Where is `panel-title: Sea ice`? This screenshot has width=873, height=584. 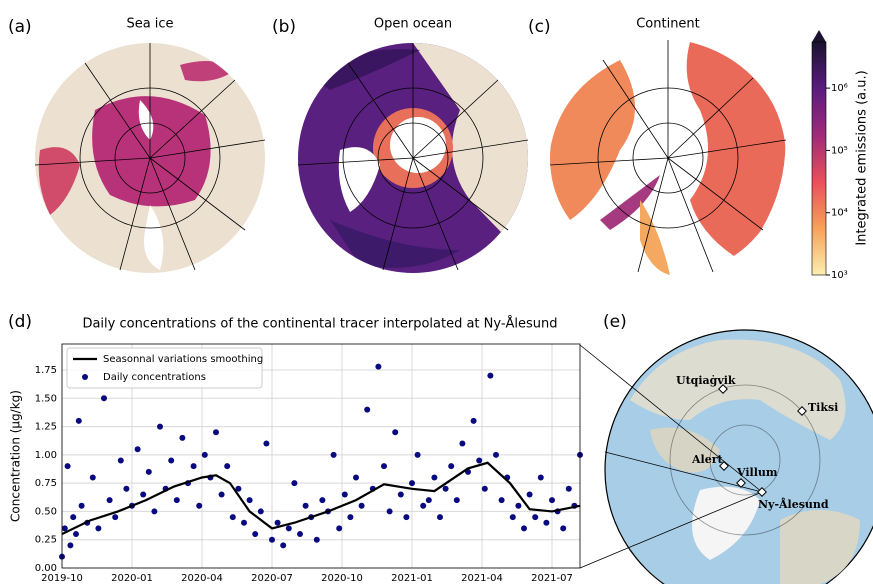 panel-title: Sea ice is located at coordinates (149, 24).